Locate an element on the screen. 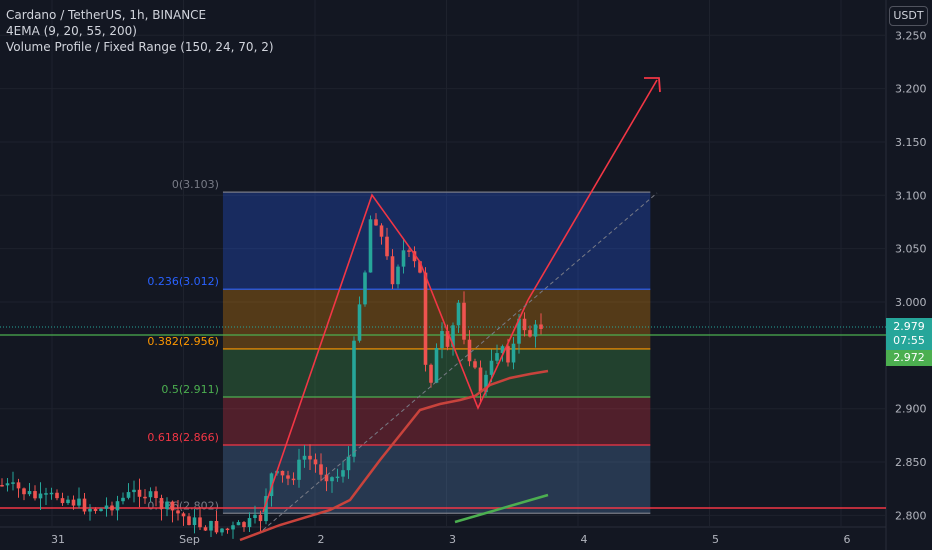  price-axis-label: 3.150 is located at coordinates (911, 142).